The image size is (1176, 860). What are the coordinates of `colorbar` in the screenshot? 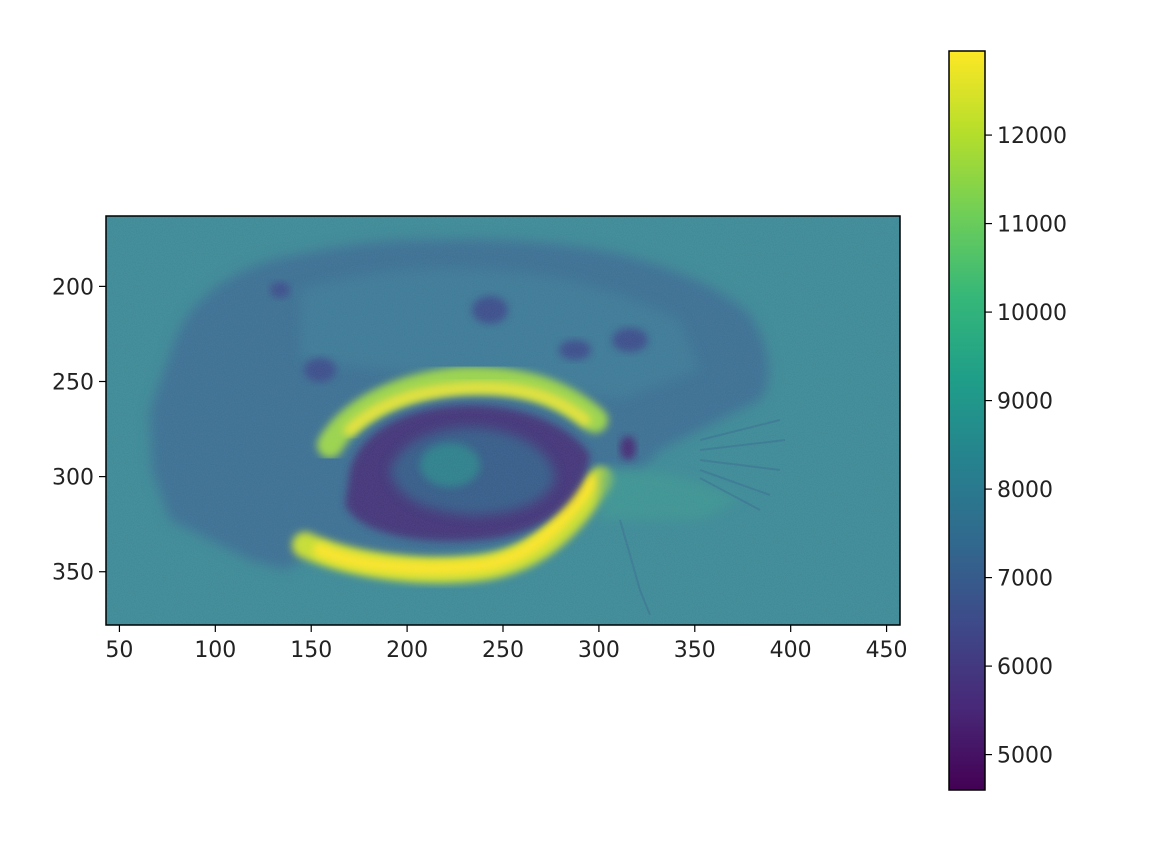 It's located at (967, 420).